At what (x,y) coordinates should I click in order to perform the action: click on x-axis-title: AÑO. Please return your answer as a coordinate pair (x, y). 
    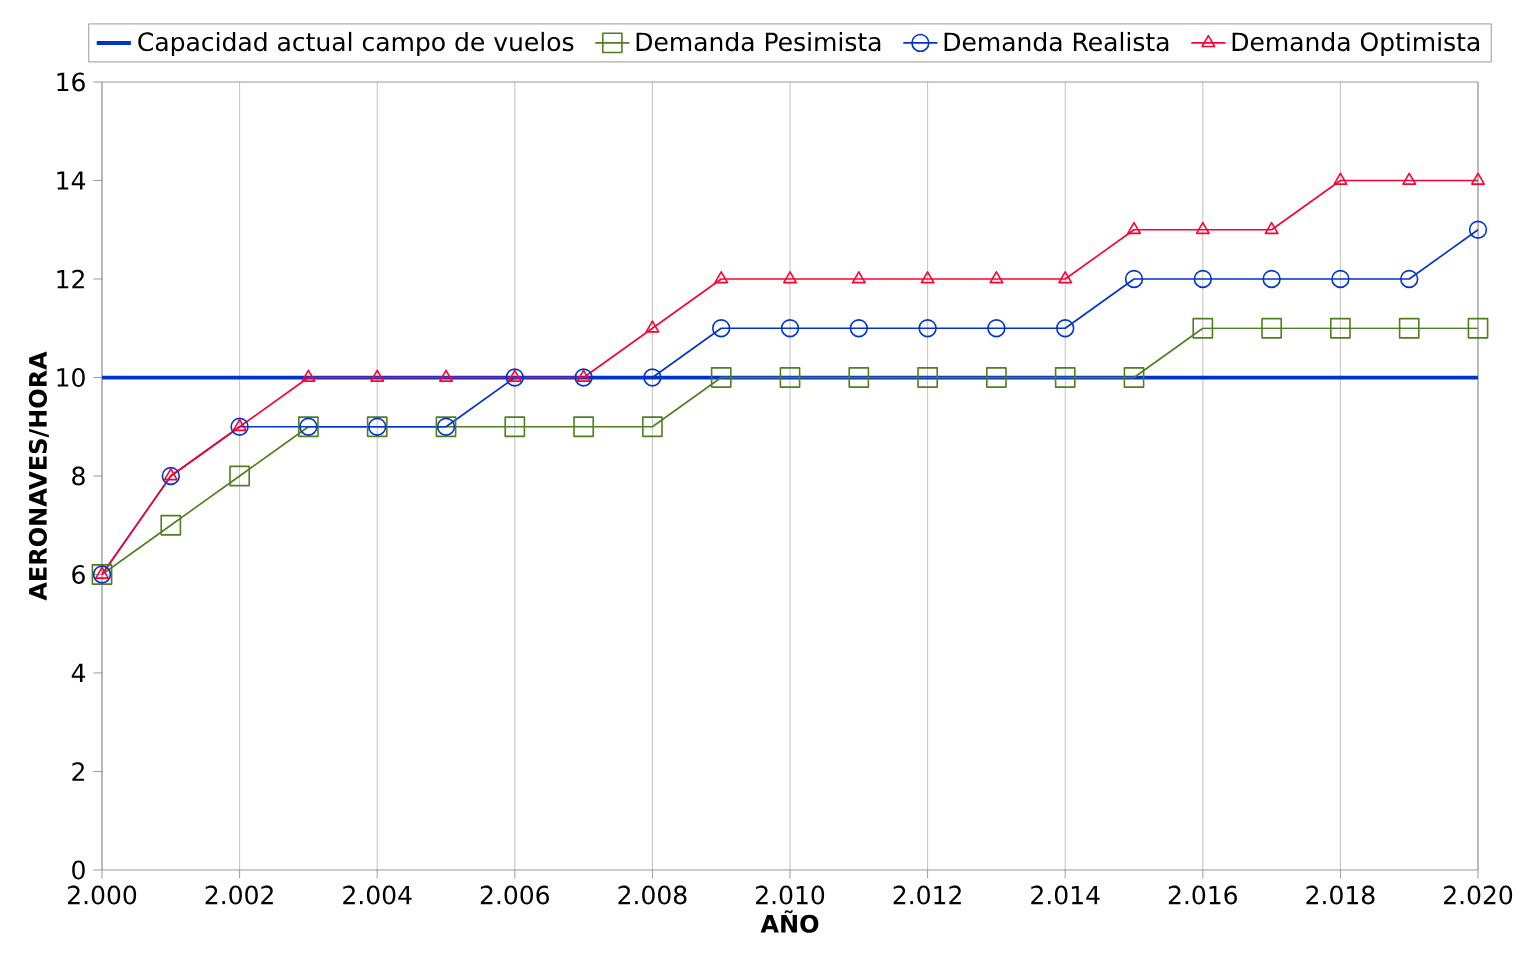
    Looking at the image, I should click on (789, 921).